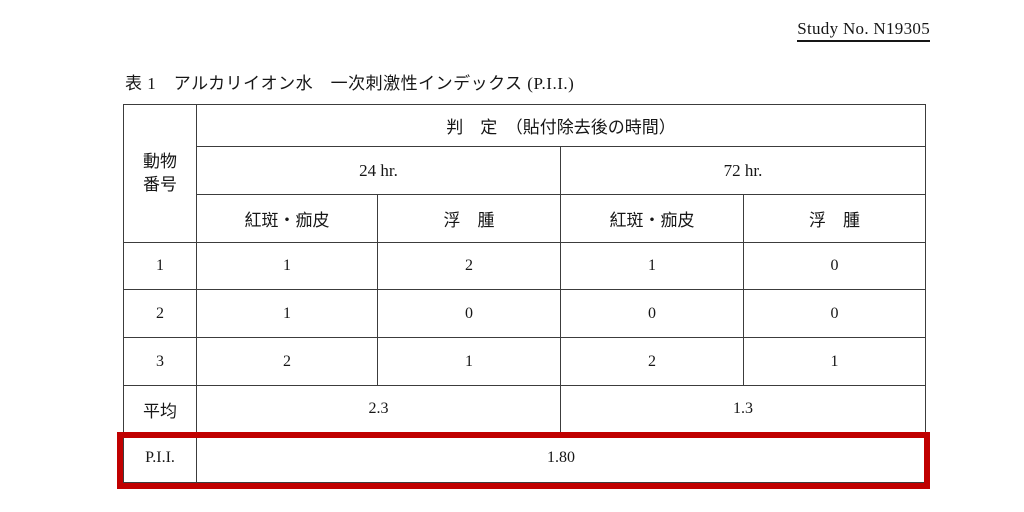 This screenshot has height=512, width=1024. I want to click on edema-72hr-header-cell: 浮 腫, so click(834, 218).